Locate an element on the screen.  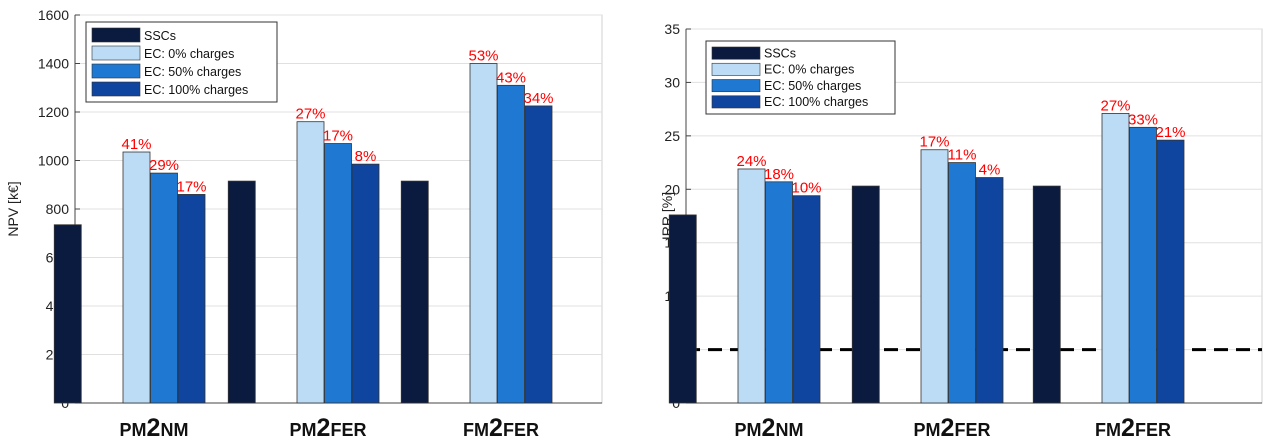
y-tick-label: 1600 is located at coordinates (53, 15).